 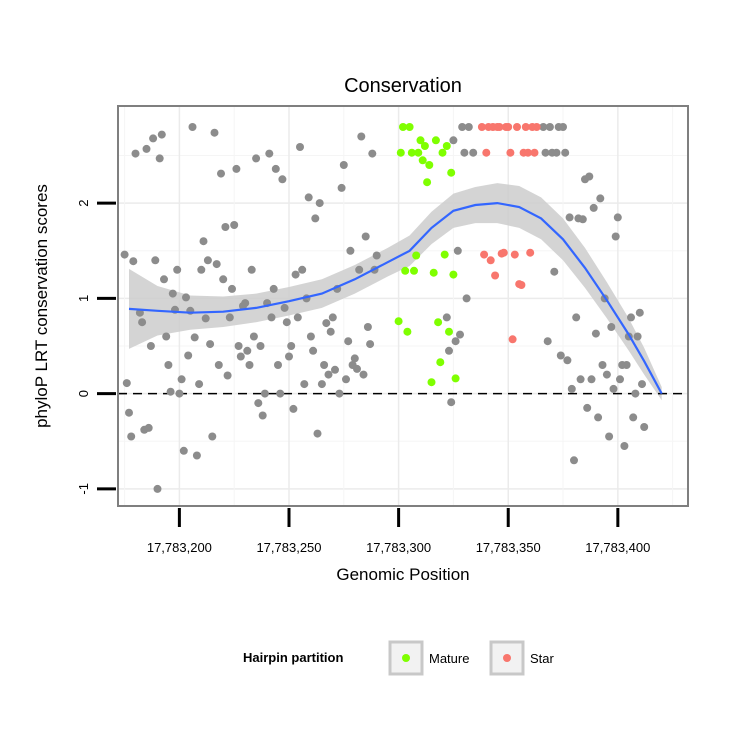 I want to click on x-tick-label: 17,783,400, so click(x=617, y=547).